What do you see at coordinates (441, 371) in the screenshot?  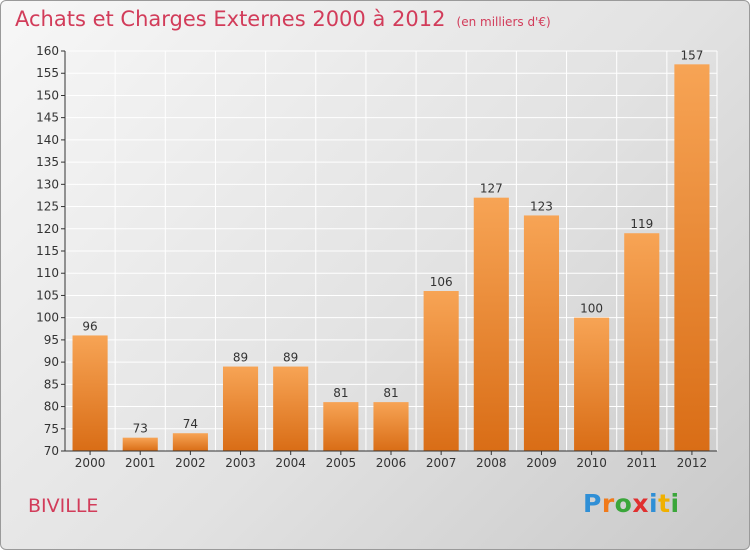 I see `bar-2007` at bounding box center [441, 371].